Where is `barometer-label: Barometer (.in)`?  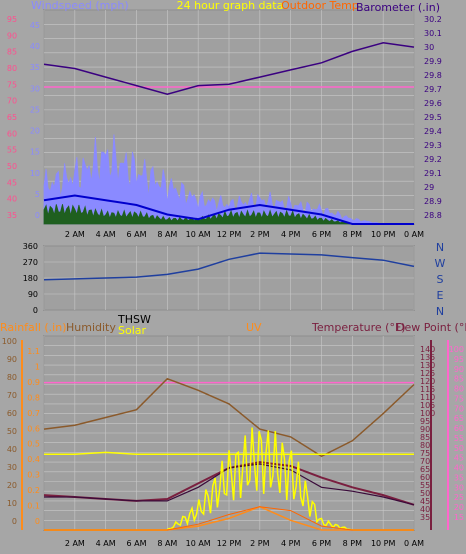
barometer-label: Barometer (.in) is located at coordinates (398, 7).